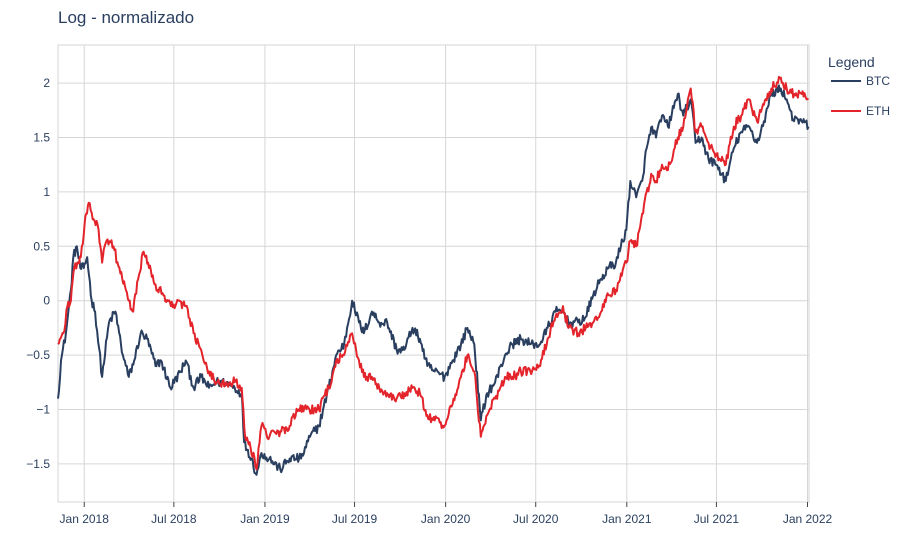  I want to click on y-axis-ticks: −1.5 −1 −0.5 0 0.5 1 1.5 2, so click(38, 273).